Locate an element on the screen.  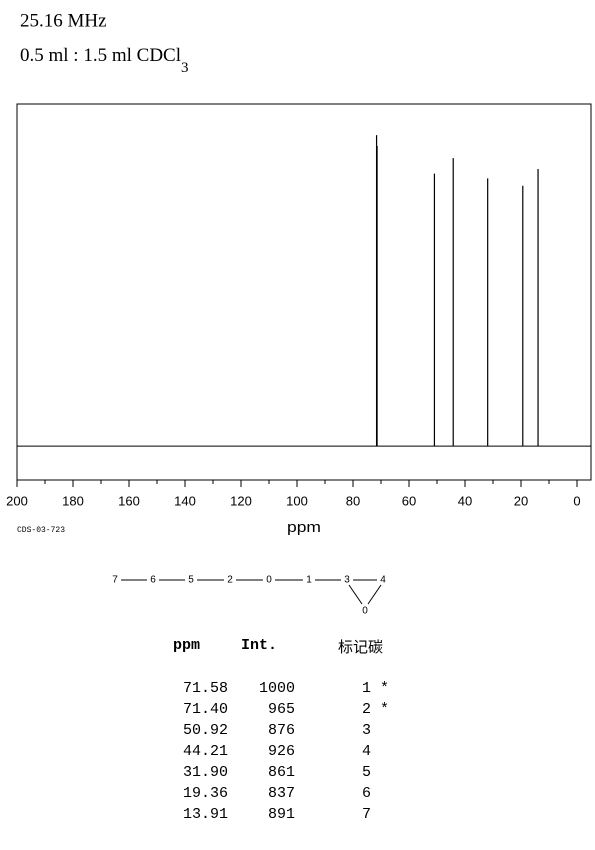
atom-label: 3 is located at coordinates (347, 580).